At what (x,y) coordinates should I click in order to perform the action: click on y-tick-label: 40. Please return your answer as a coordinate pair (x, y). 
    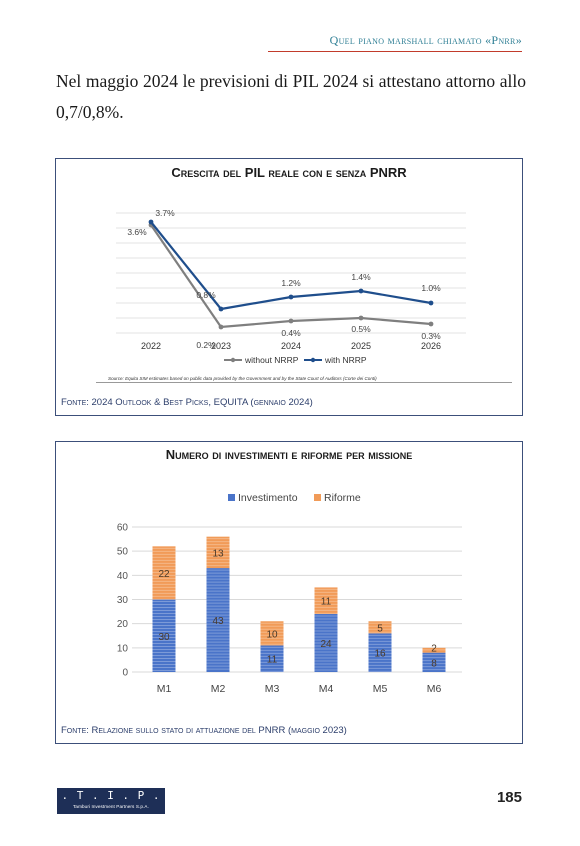
    Looking at the image, I should click on (123, 576).